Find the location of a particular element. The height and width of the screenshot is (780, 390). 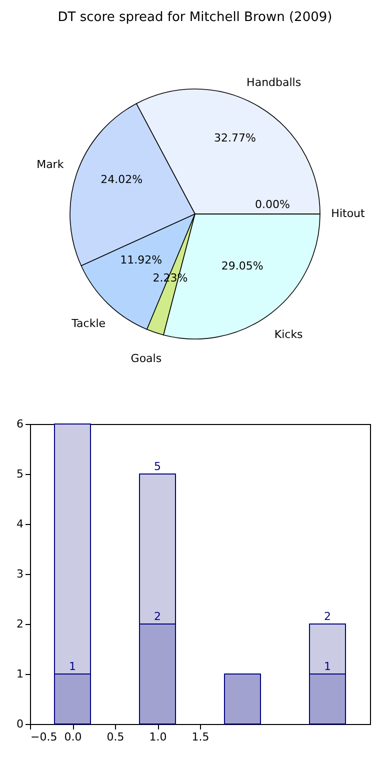

bar is located at coordinates (242, 699).